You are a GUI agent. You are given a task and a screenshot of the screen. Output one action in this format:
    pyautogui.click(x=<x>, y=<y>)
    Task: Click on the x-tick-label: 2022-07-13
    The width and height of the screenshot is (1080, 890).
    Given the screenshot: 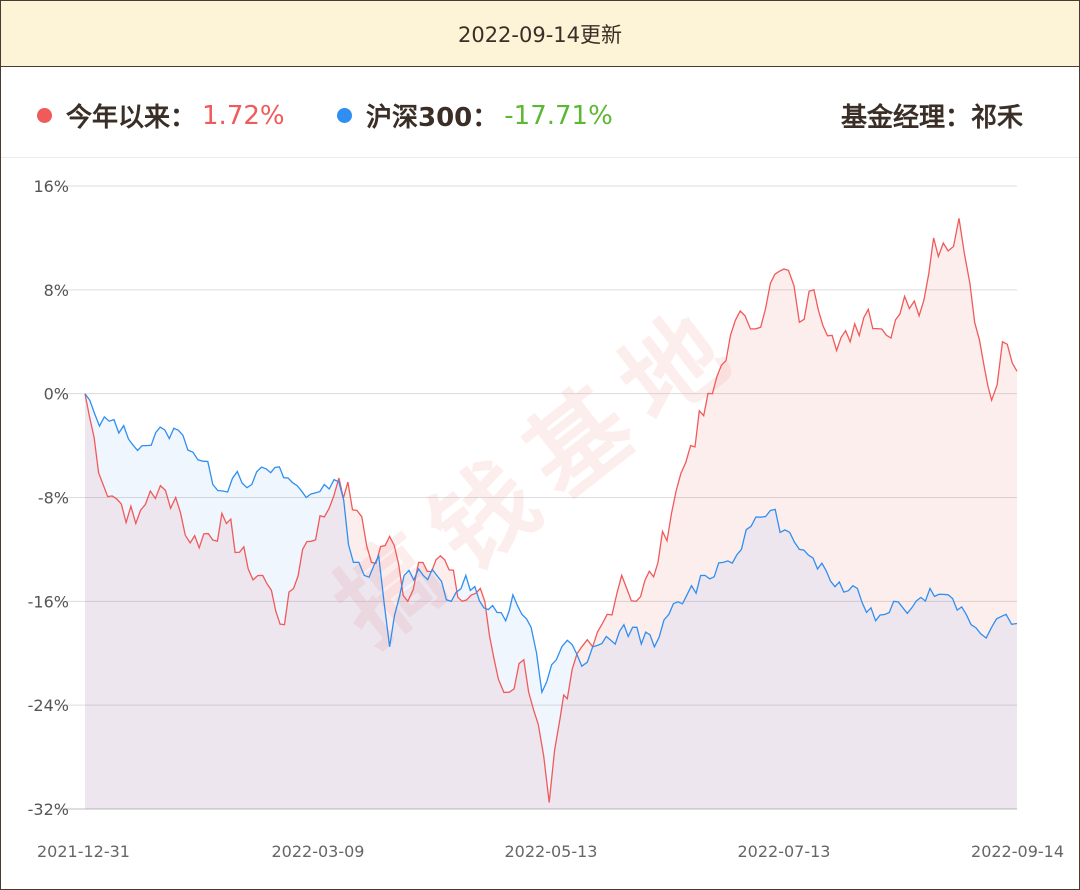 What is the action you would take?
    pyautogui.click(x=784, y=851)
    